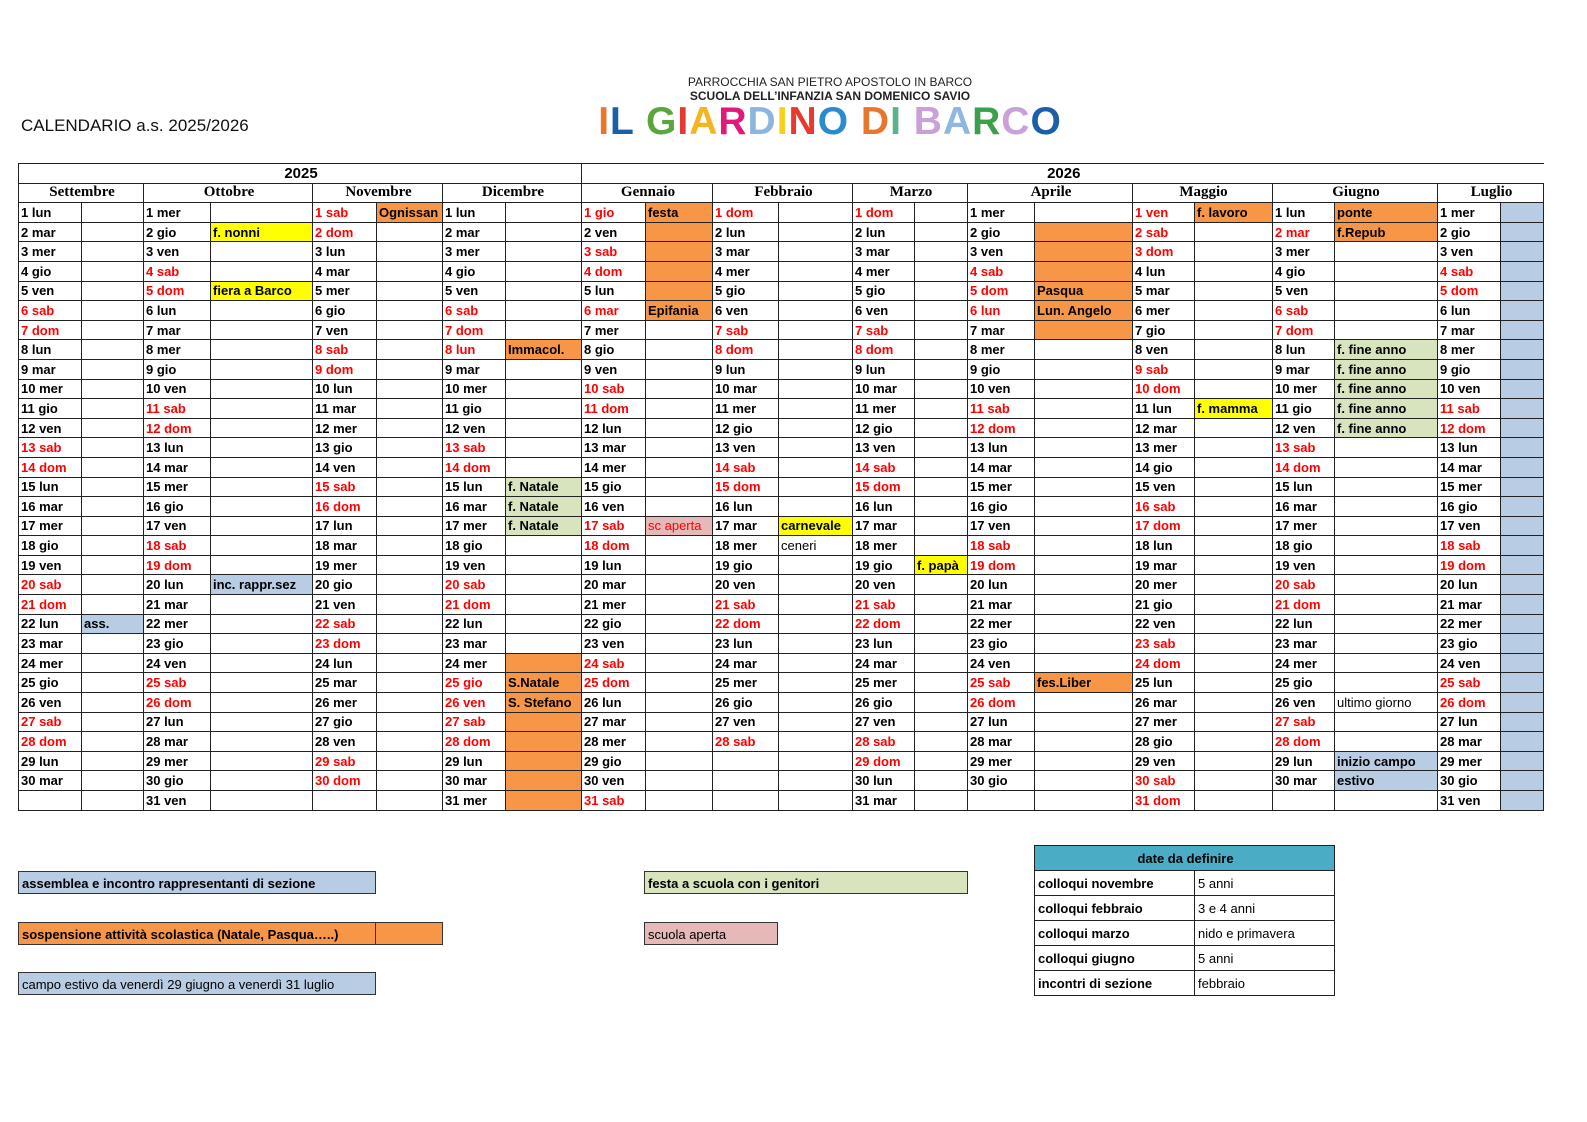 This screenshot has height=1122, width=1587. I want to click on note-cell: fiera a Barco, so click(261, 291).